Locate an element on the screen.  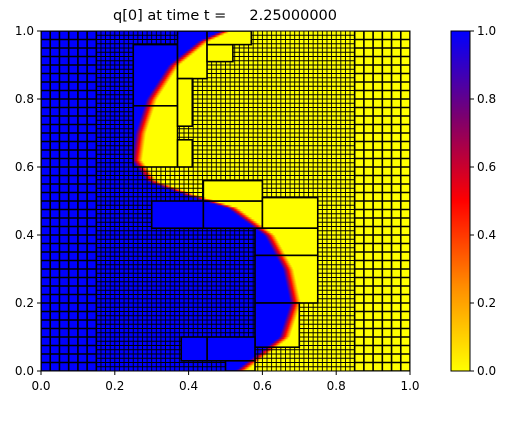
x-tick-label: 0.6 is located at coordinates (262, 386).